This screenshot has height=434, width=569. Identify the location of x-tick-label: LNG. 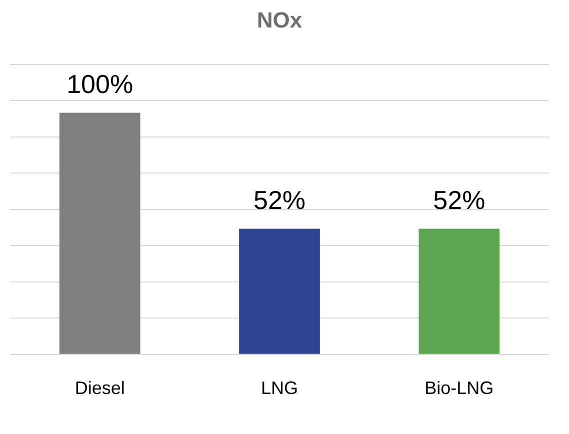
(279, 388).